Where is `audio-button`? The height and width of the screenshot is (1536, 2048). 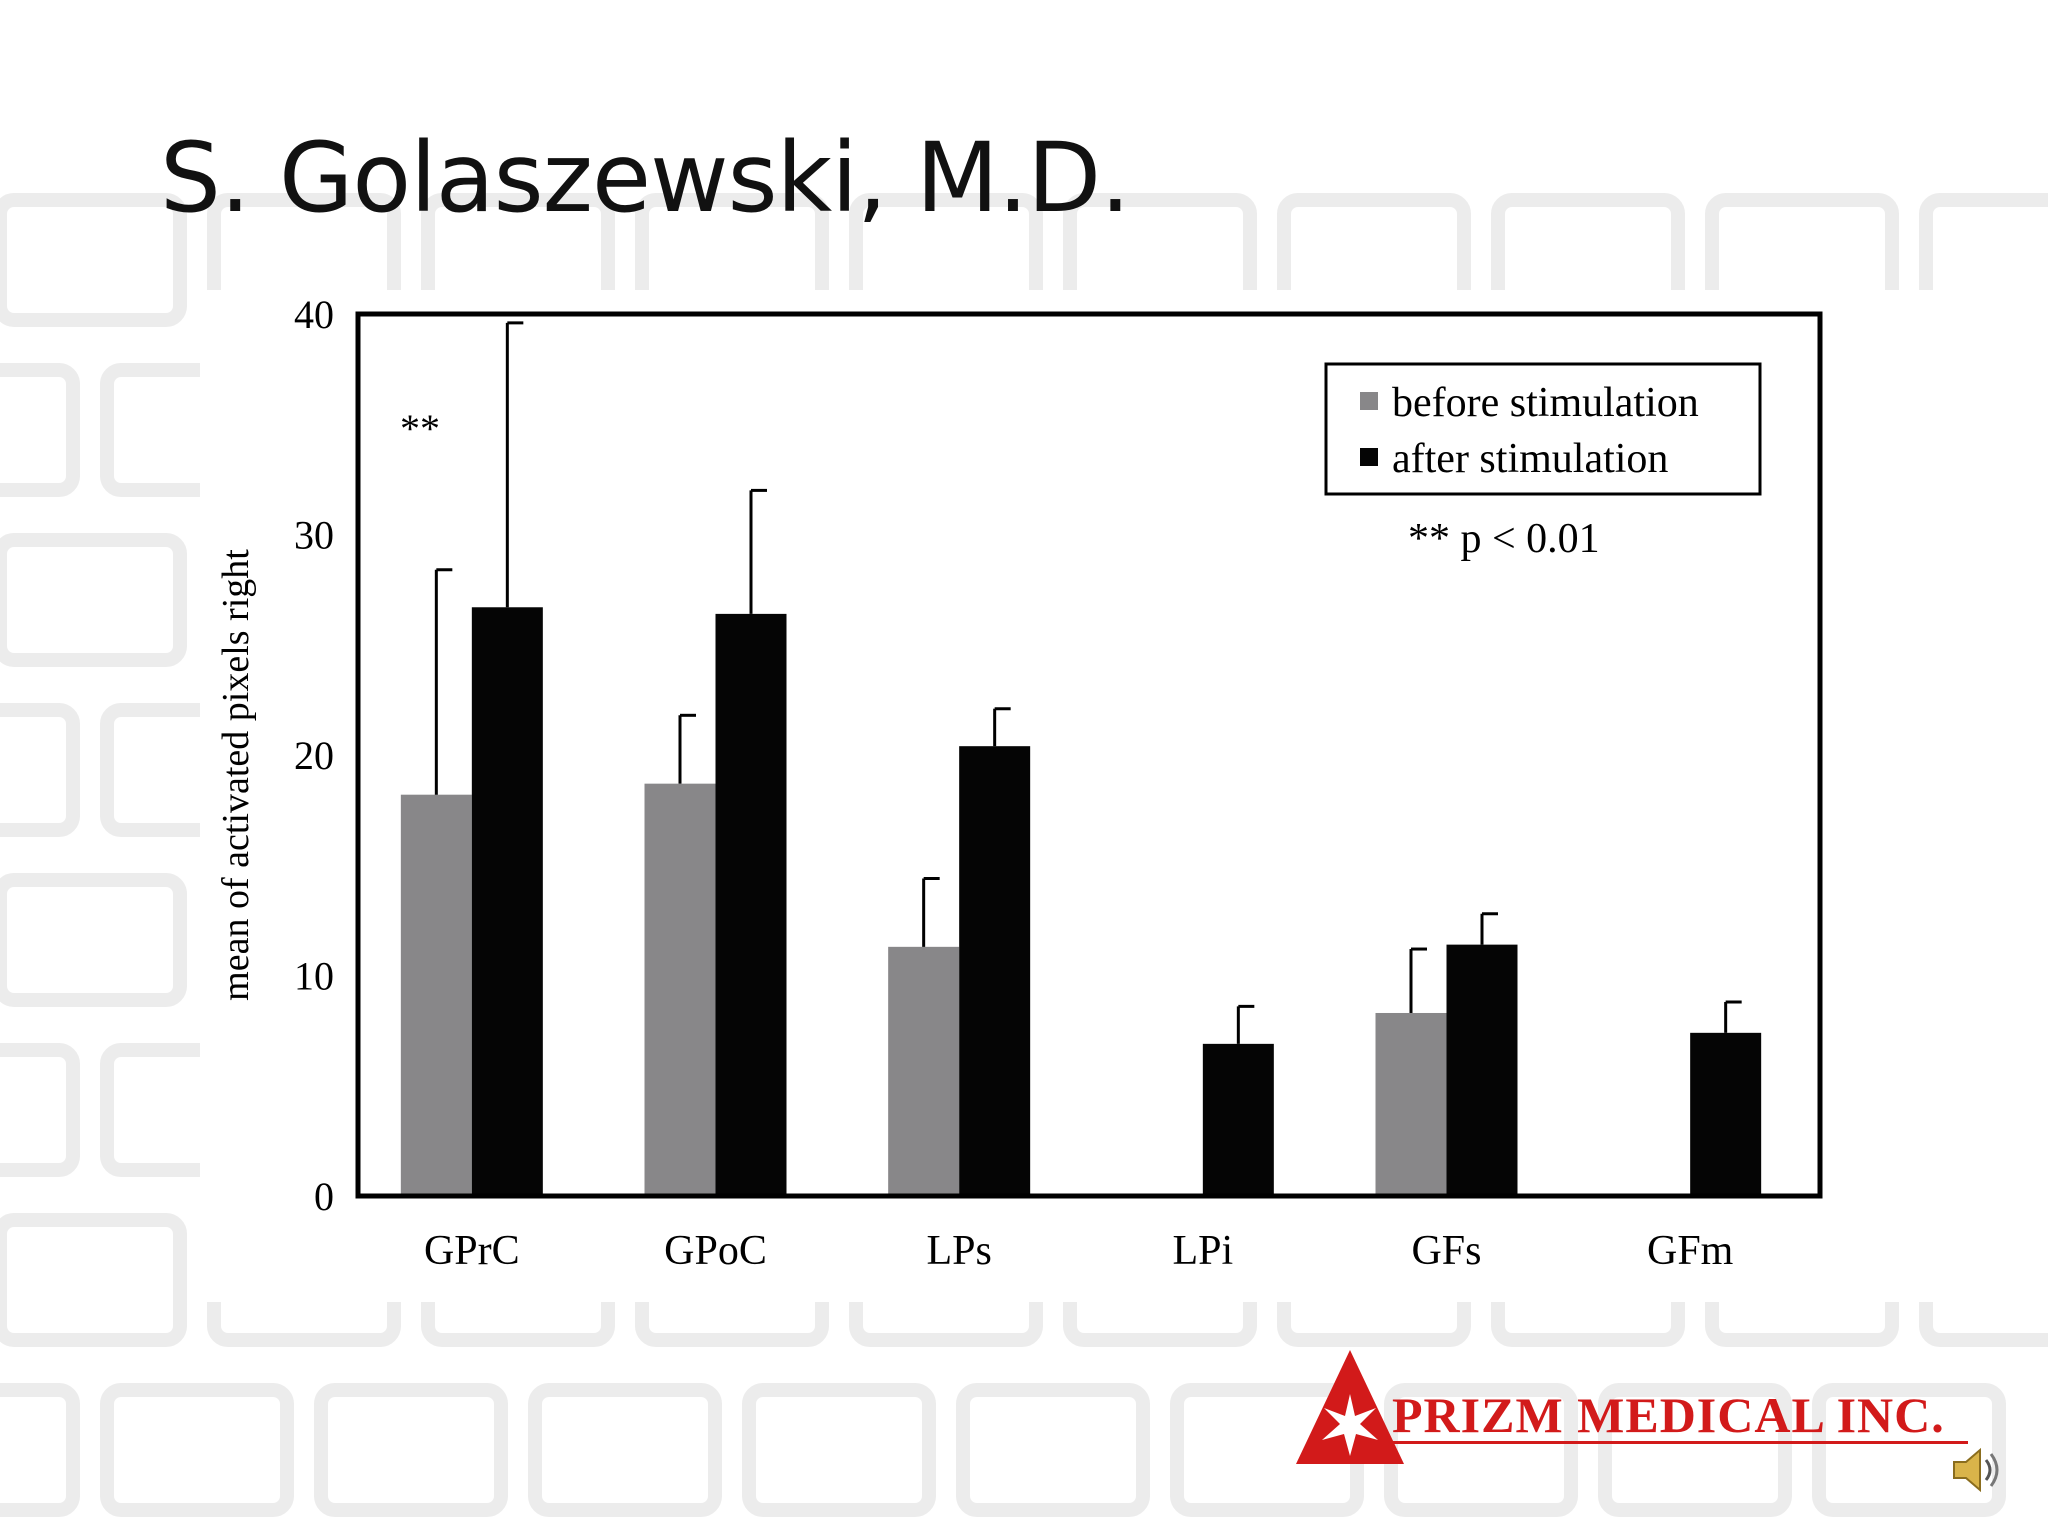
audio-button is located at coordinates (1978, 1470).